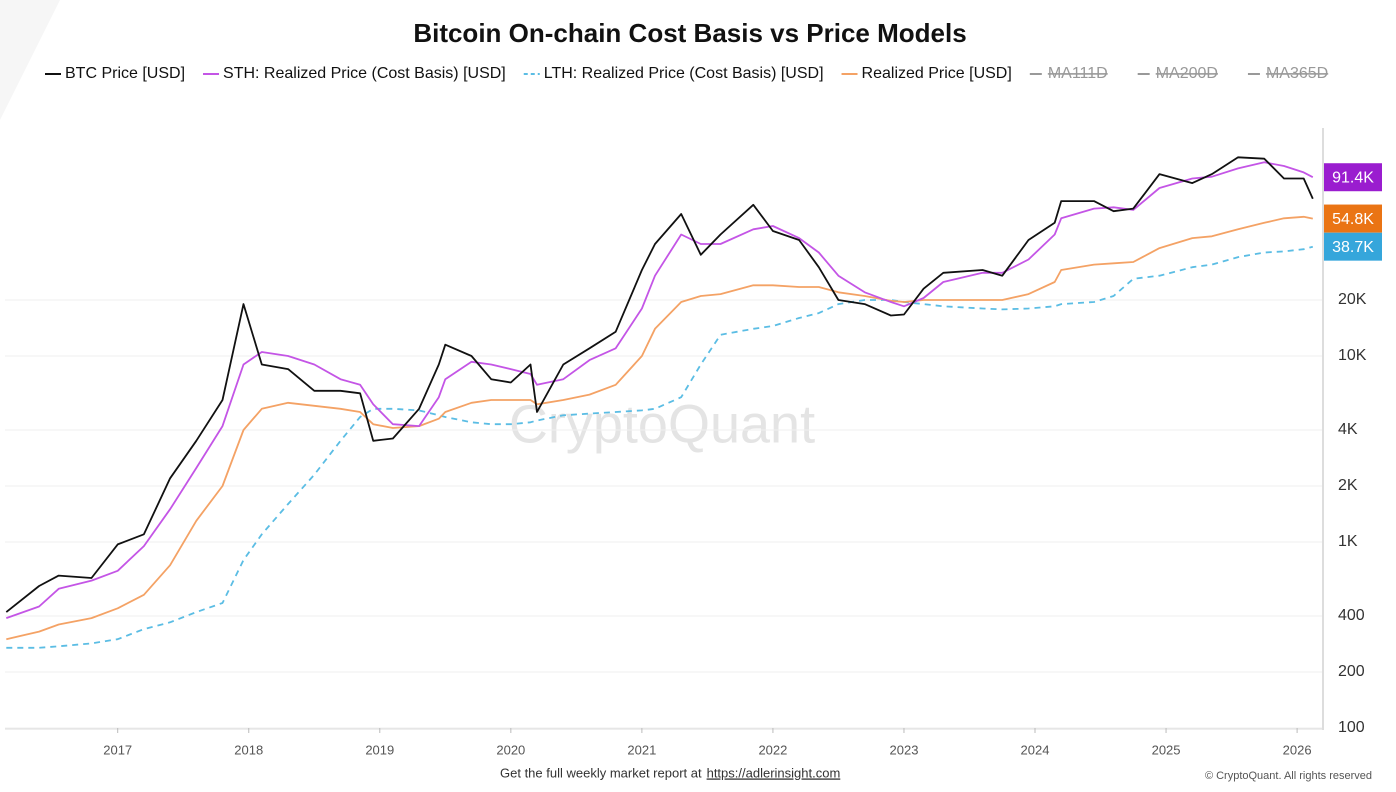 This screenshot has height=792, width=1396. I want to click on copyright: © CryptoQuant. All rights reserved, so click(1288, 776).